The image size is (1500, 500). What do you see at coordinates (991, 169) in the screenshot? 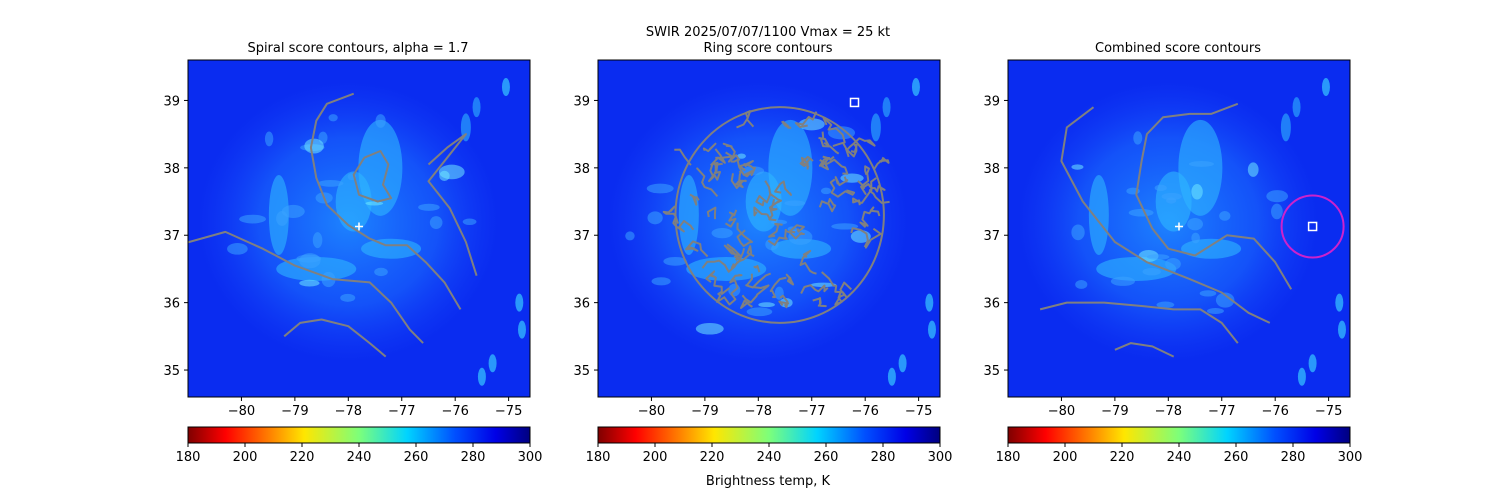
I see `y-tick-label: 38` at bounding box center [991, 169].